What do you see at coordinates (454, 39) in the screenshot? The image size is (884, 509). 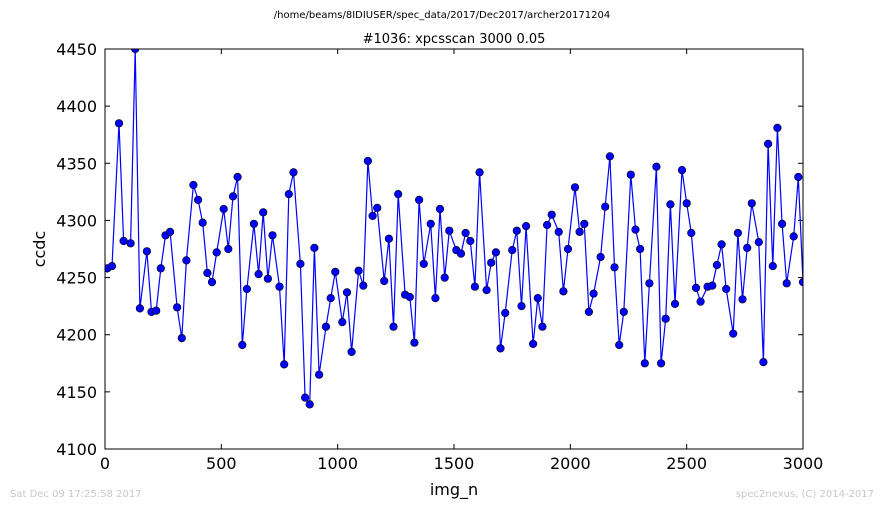 I see `chart-title: #1036: xpcsscan 3000 0.05` at bounding box center [454, 39].